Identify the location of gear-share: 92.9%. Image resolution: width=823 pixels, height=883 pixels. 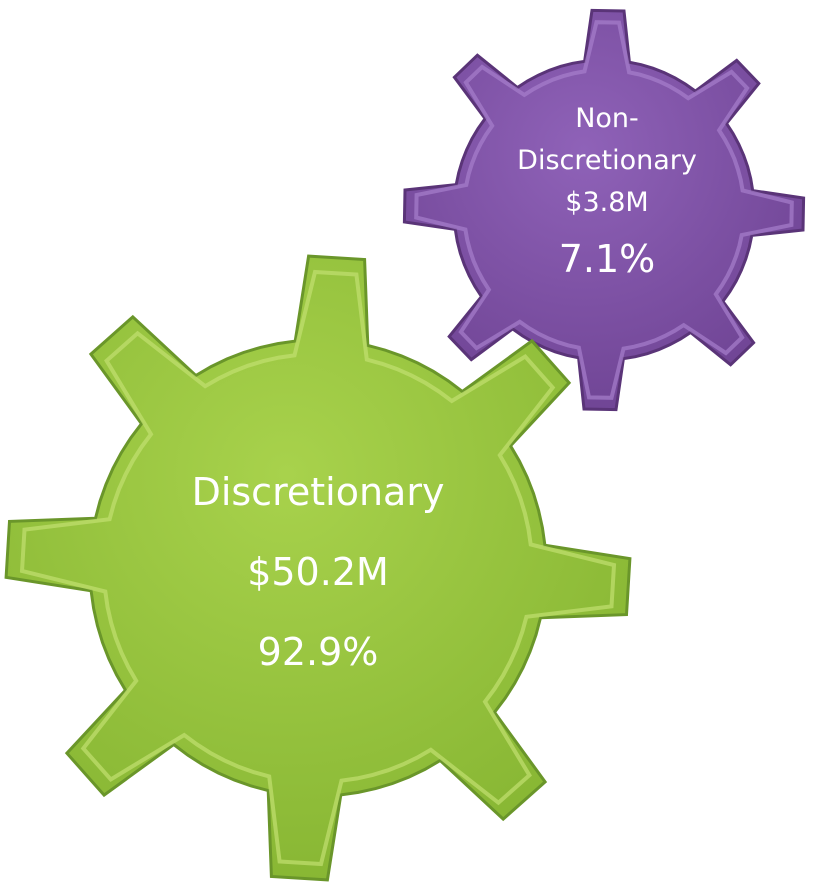
(318, 652).